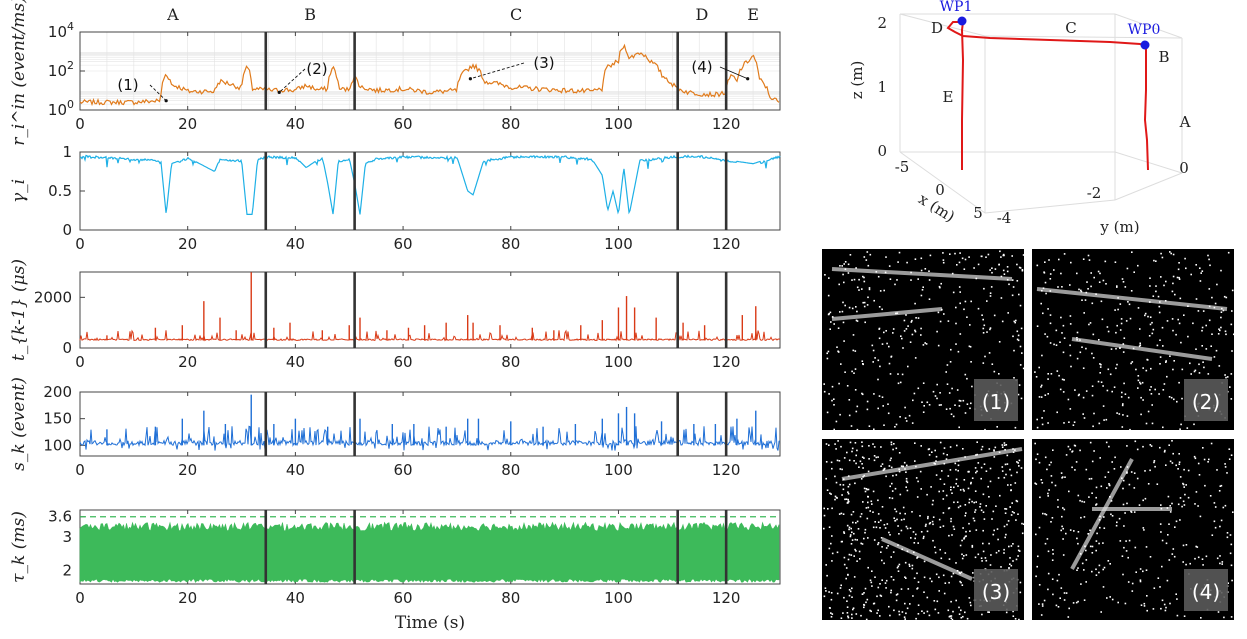 The height and width of the screenshot is (639, 1247). What do you see at coordinates (67, 537) in the screenshot?
I see `y-tick-label: 3` at bounding box center [67, 537].